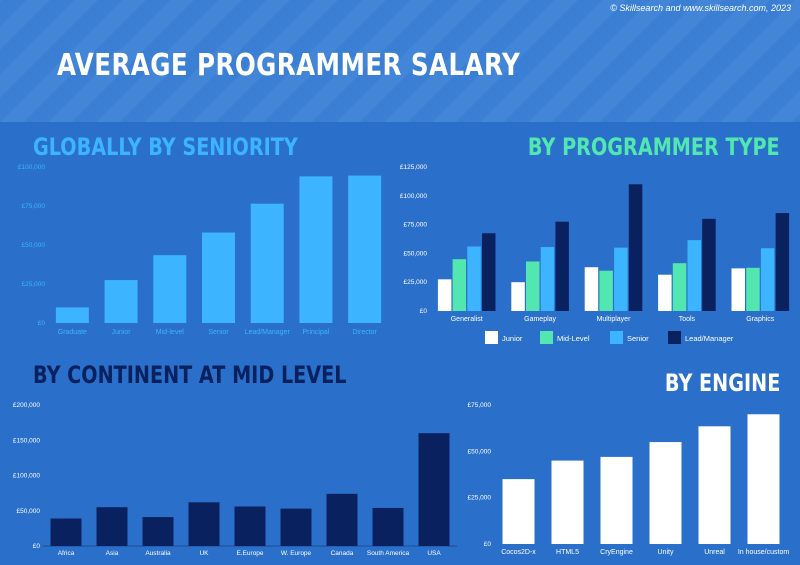 This screenshot has height=565, width=800. I want to click on continent-category-label: E.Europe, so click(249, 553).